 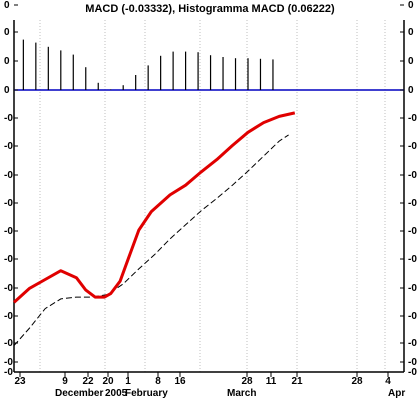 What do you see at coordinates (20, 381) in the screenshot?
I see `x-tick-label: 23` at bounding box center [20, 381].